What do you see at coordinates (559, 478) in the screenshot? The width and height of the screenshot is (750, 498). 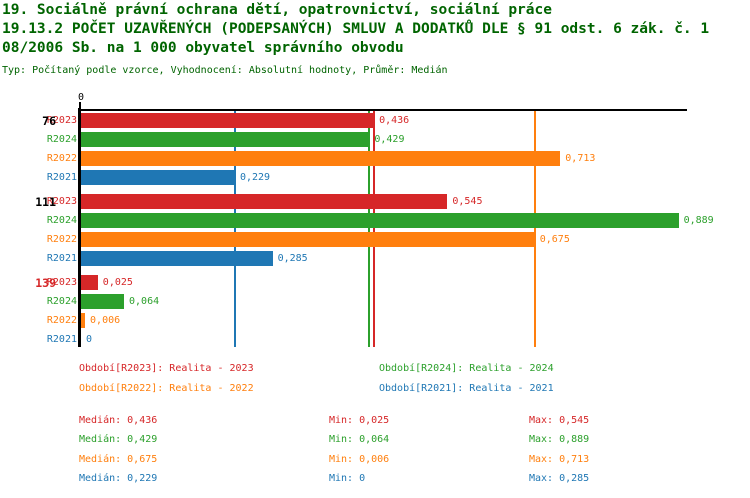 I see `stat-max-R2021: Max: 0,285` at bounding box center [559, 478].